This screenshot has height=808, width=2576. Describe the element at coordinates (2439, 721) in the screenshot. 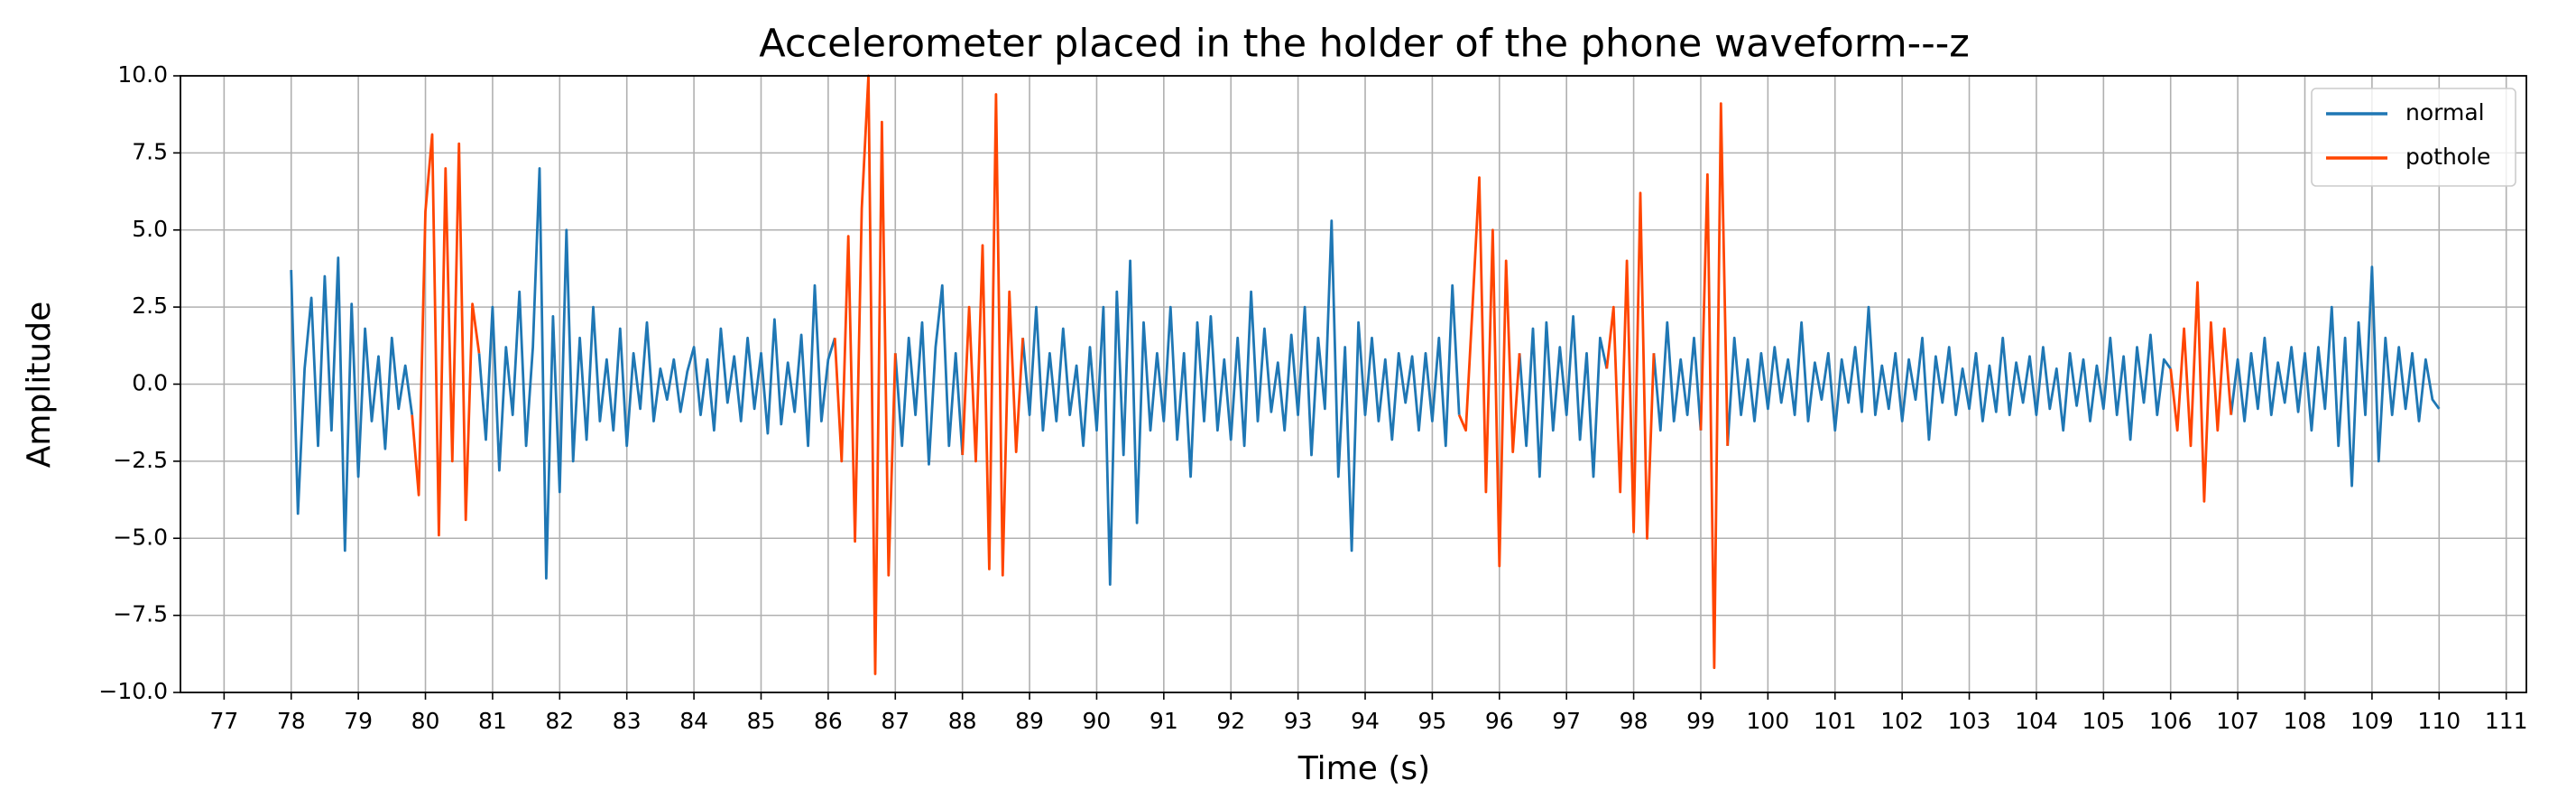

I see `x-tick-label: 110` at that location.